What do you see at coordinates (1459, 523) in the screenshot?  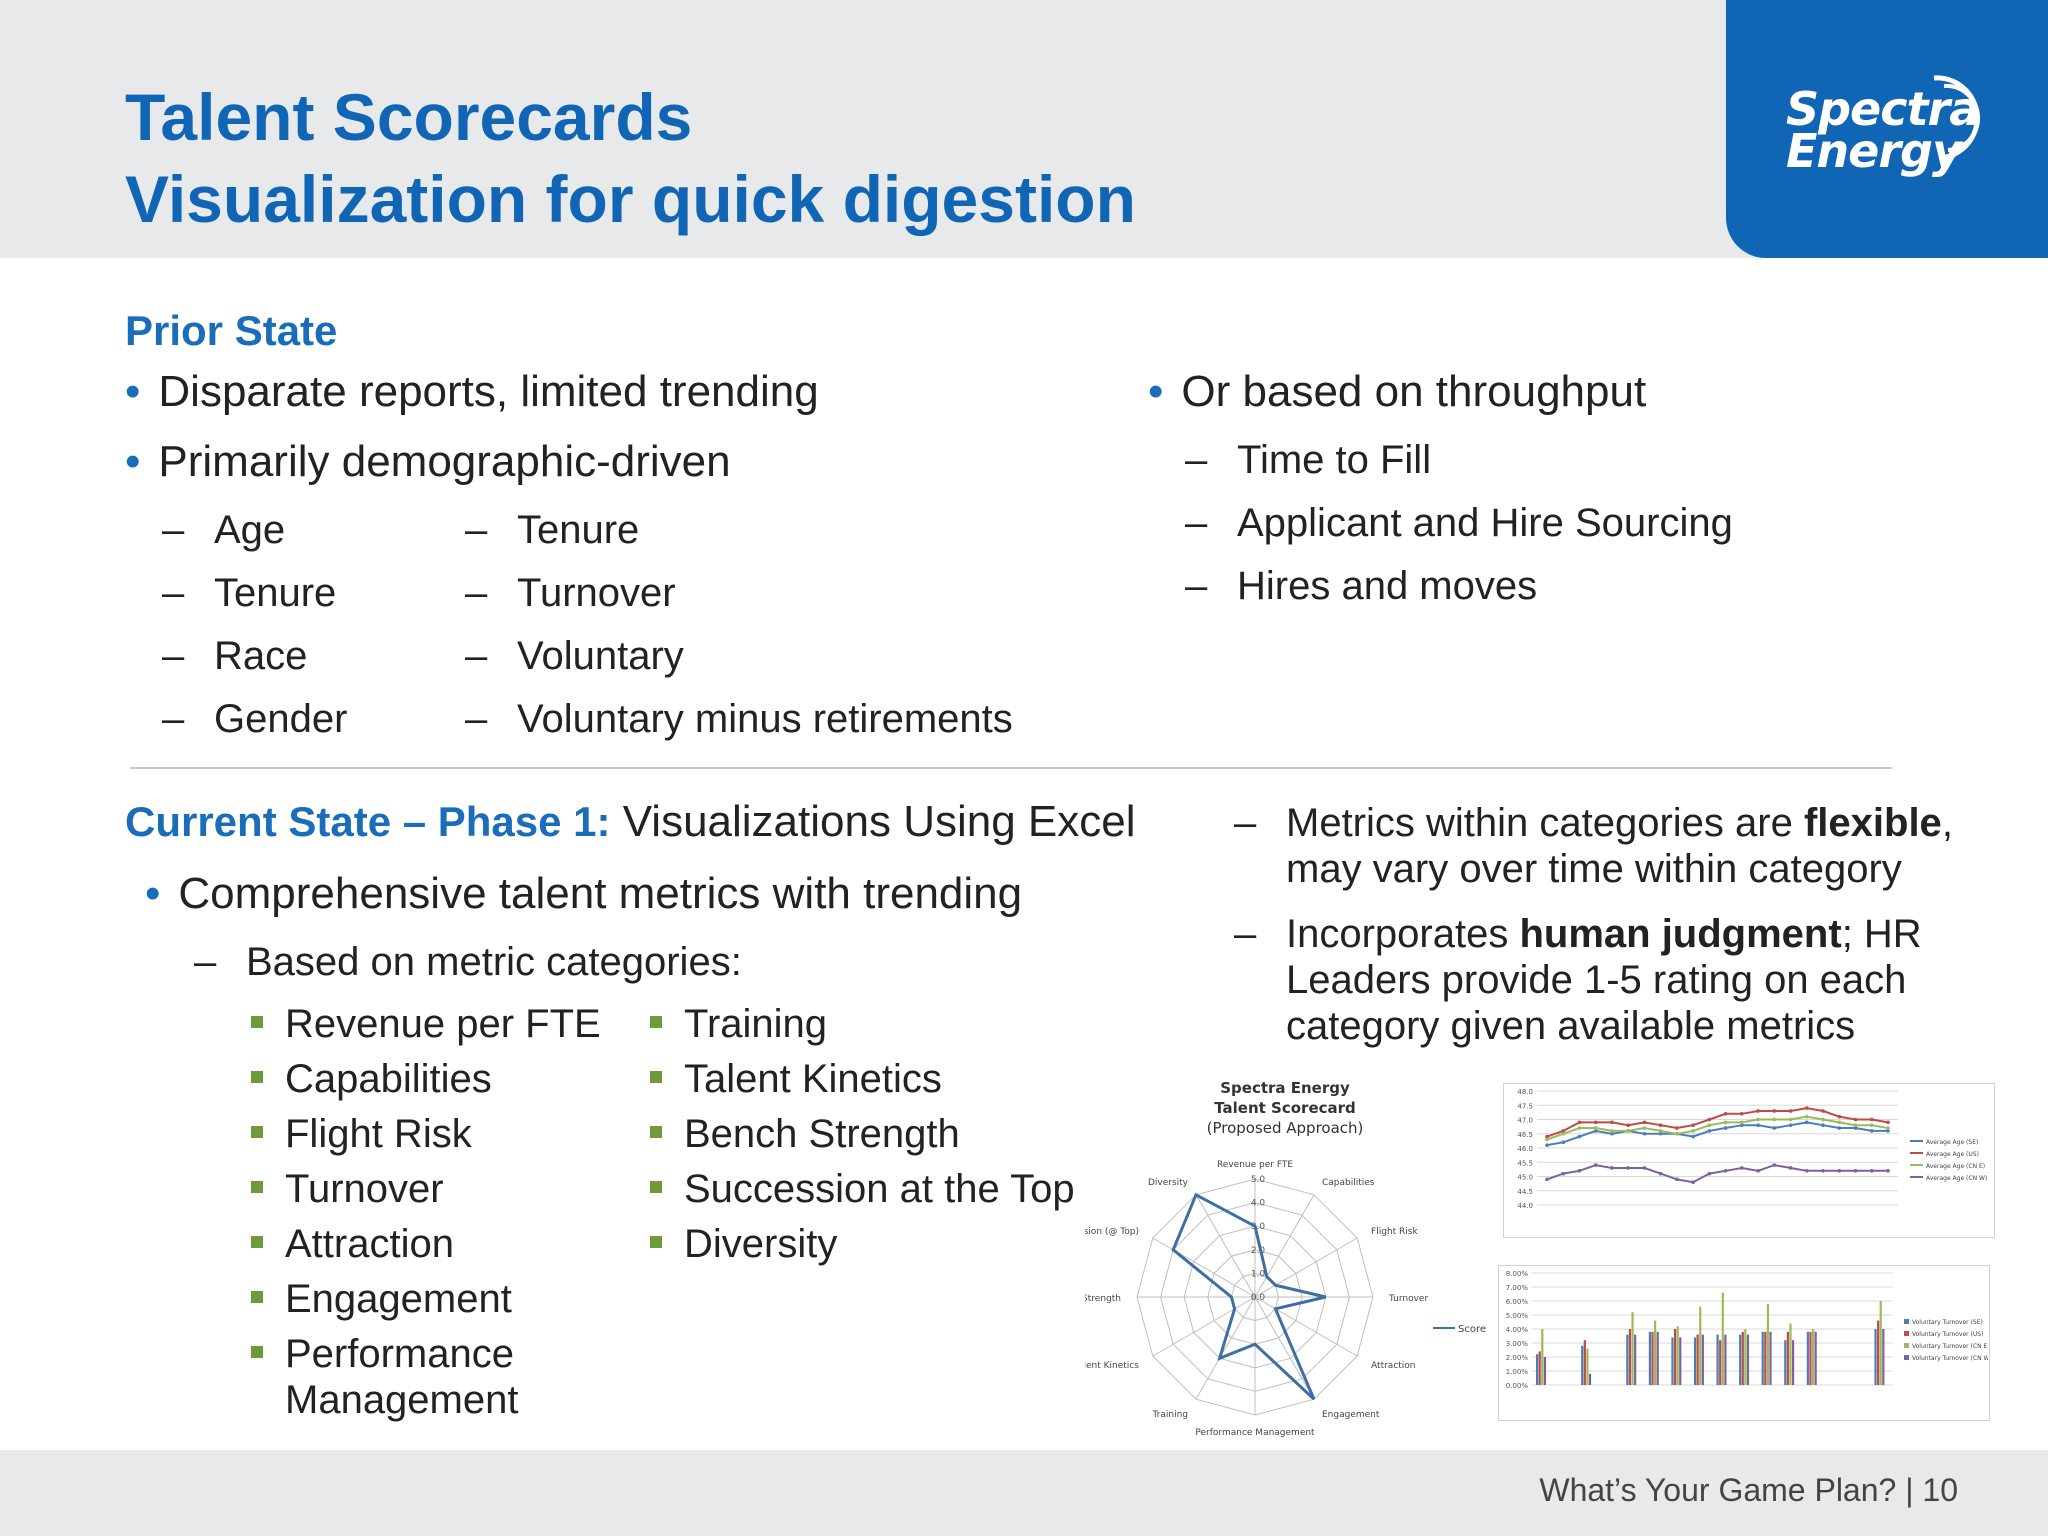 I see `throughput-item: – Applicant and Hire Sourcing` at bounding box center [1459, 523].